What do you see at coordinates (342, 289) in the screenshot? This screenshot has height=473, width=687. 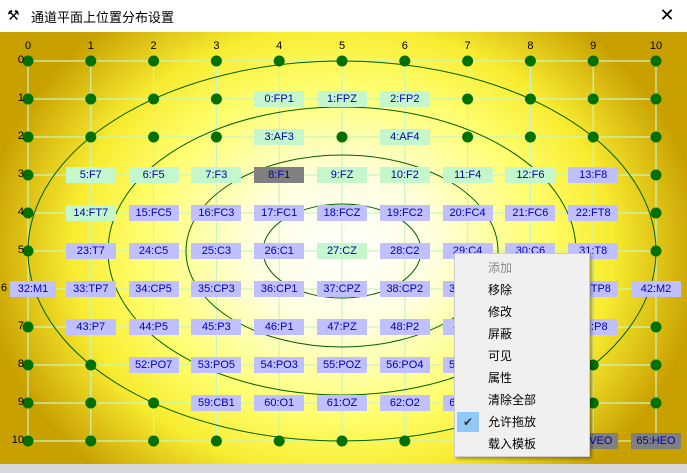 I see `electrode-label: 37:CPZ` at bounding box center [342, 289].